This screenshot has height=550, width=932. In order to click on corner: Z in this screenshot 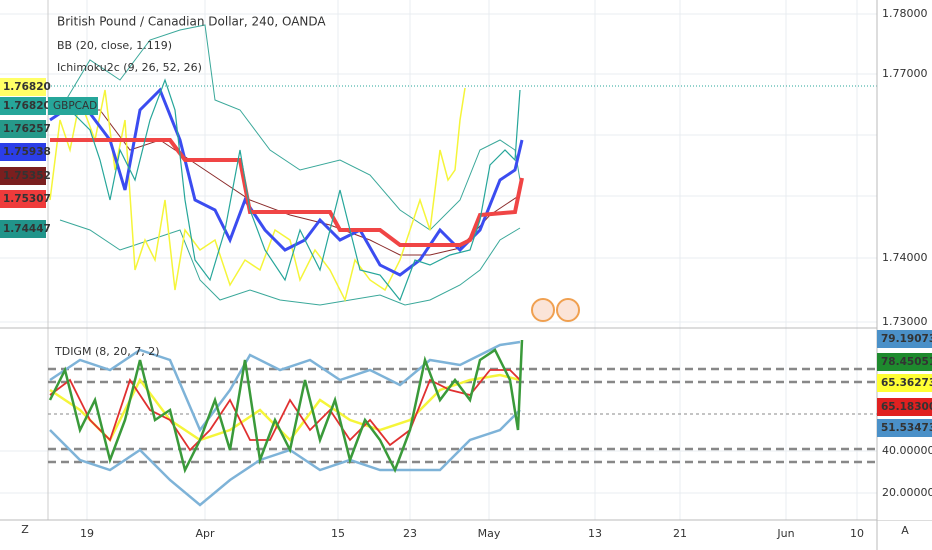, I will do `click(25, 529)`.